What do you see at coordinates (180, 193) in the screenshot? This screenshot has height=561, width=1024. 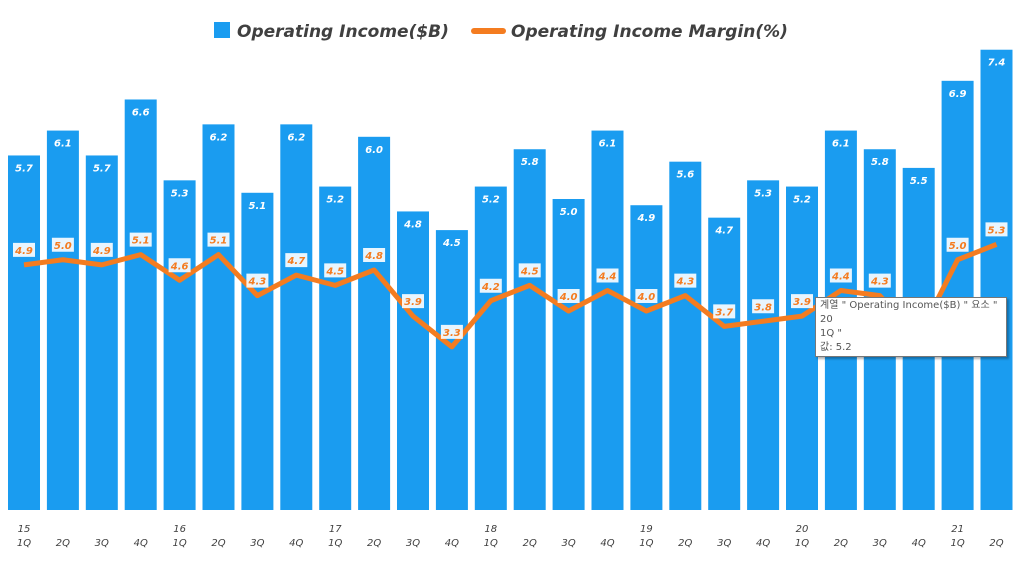 I see `bar-value-label: 5.3` at bounding box center [180, 193].